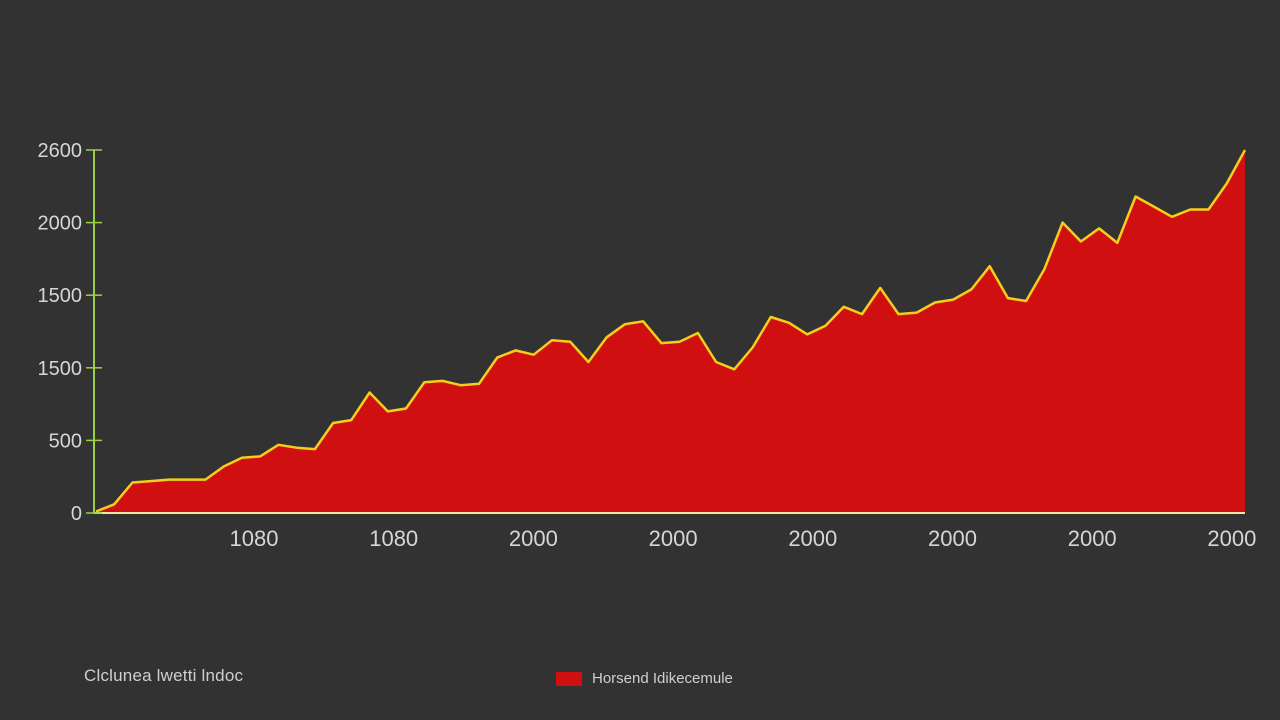 The height and width of the screenshot is (720, 1280). Describe the element at coordinates (65, 441) in the screenshot. I see `y-tick-label: 500` at that location.